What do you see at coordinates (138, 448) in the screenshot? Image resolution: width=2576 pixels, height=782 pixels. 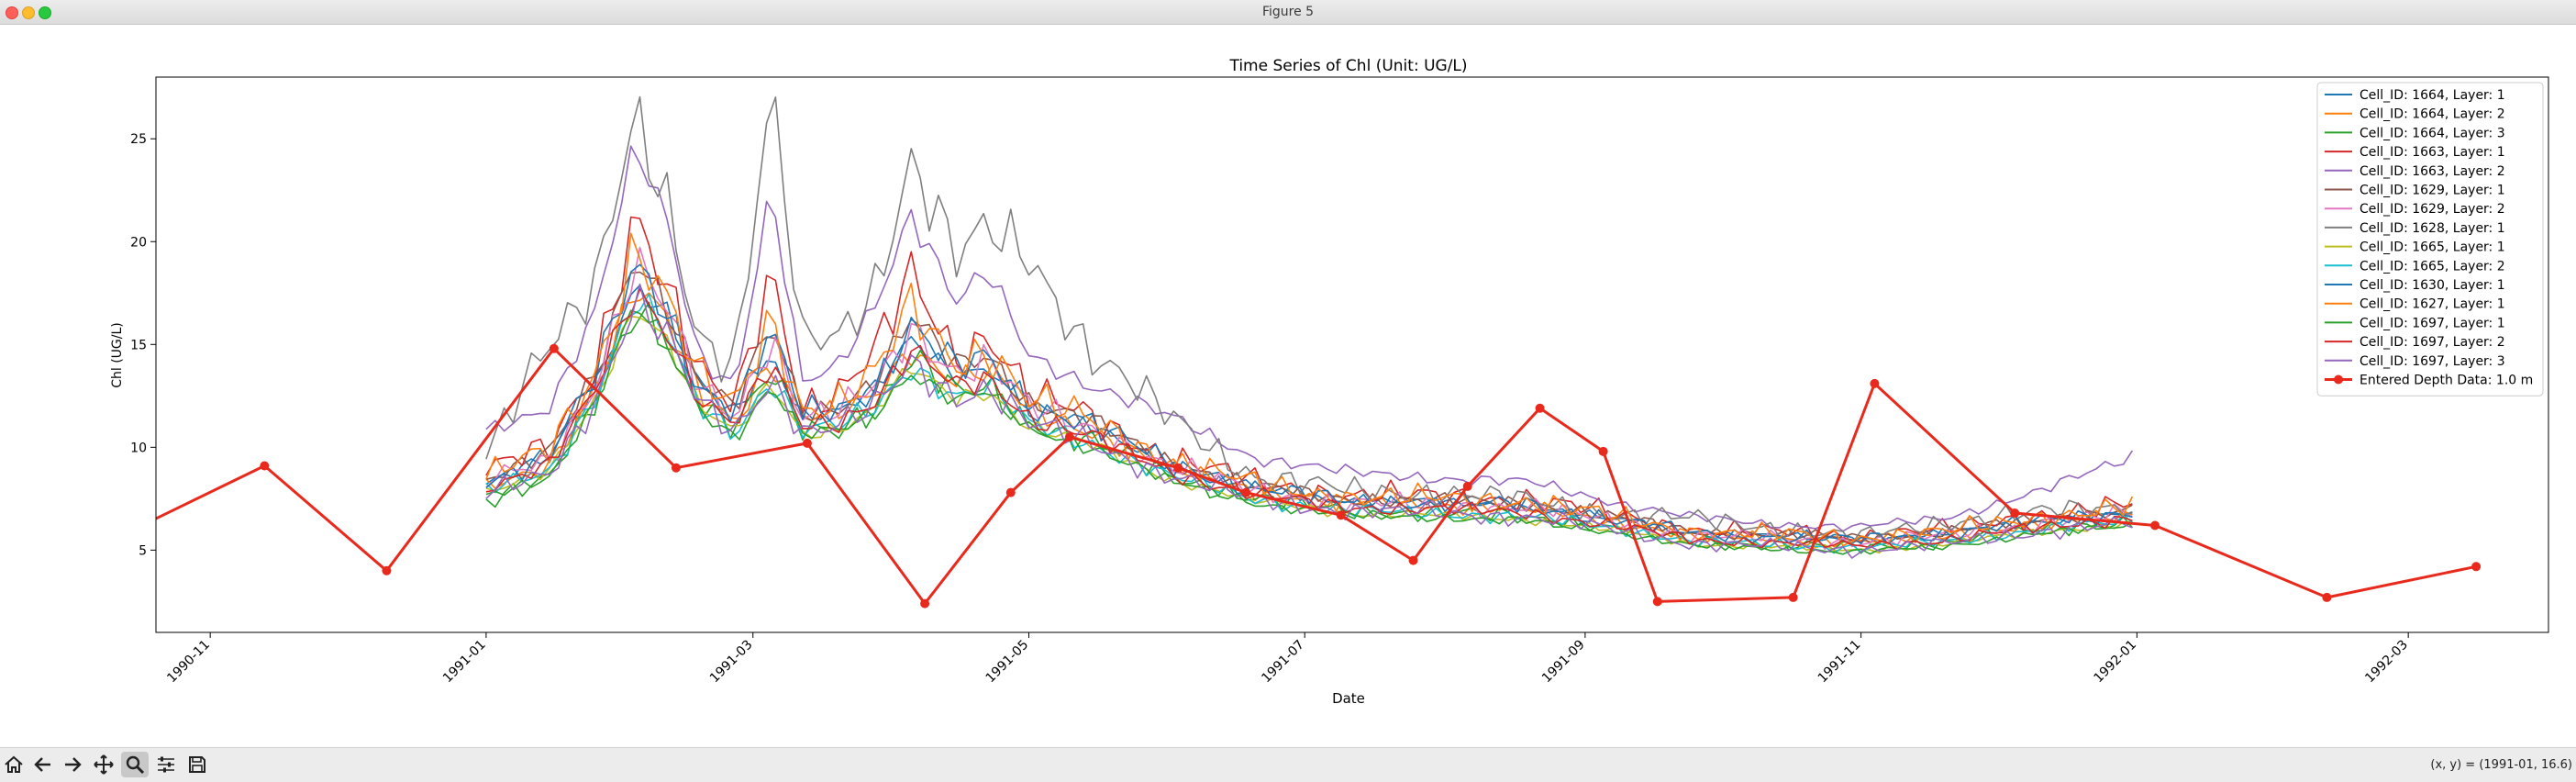 I see `y-tick-label: 10` at bounding box center [138, 448].